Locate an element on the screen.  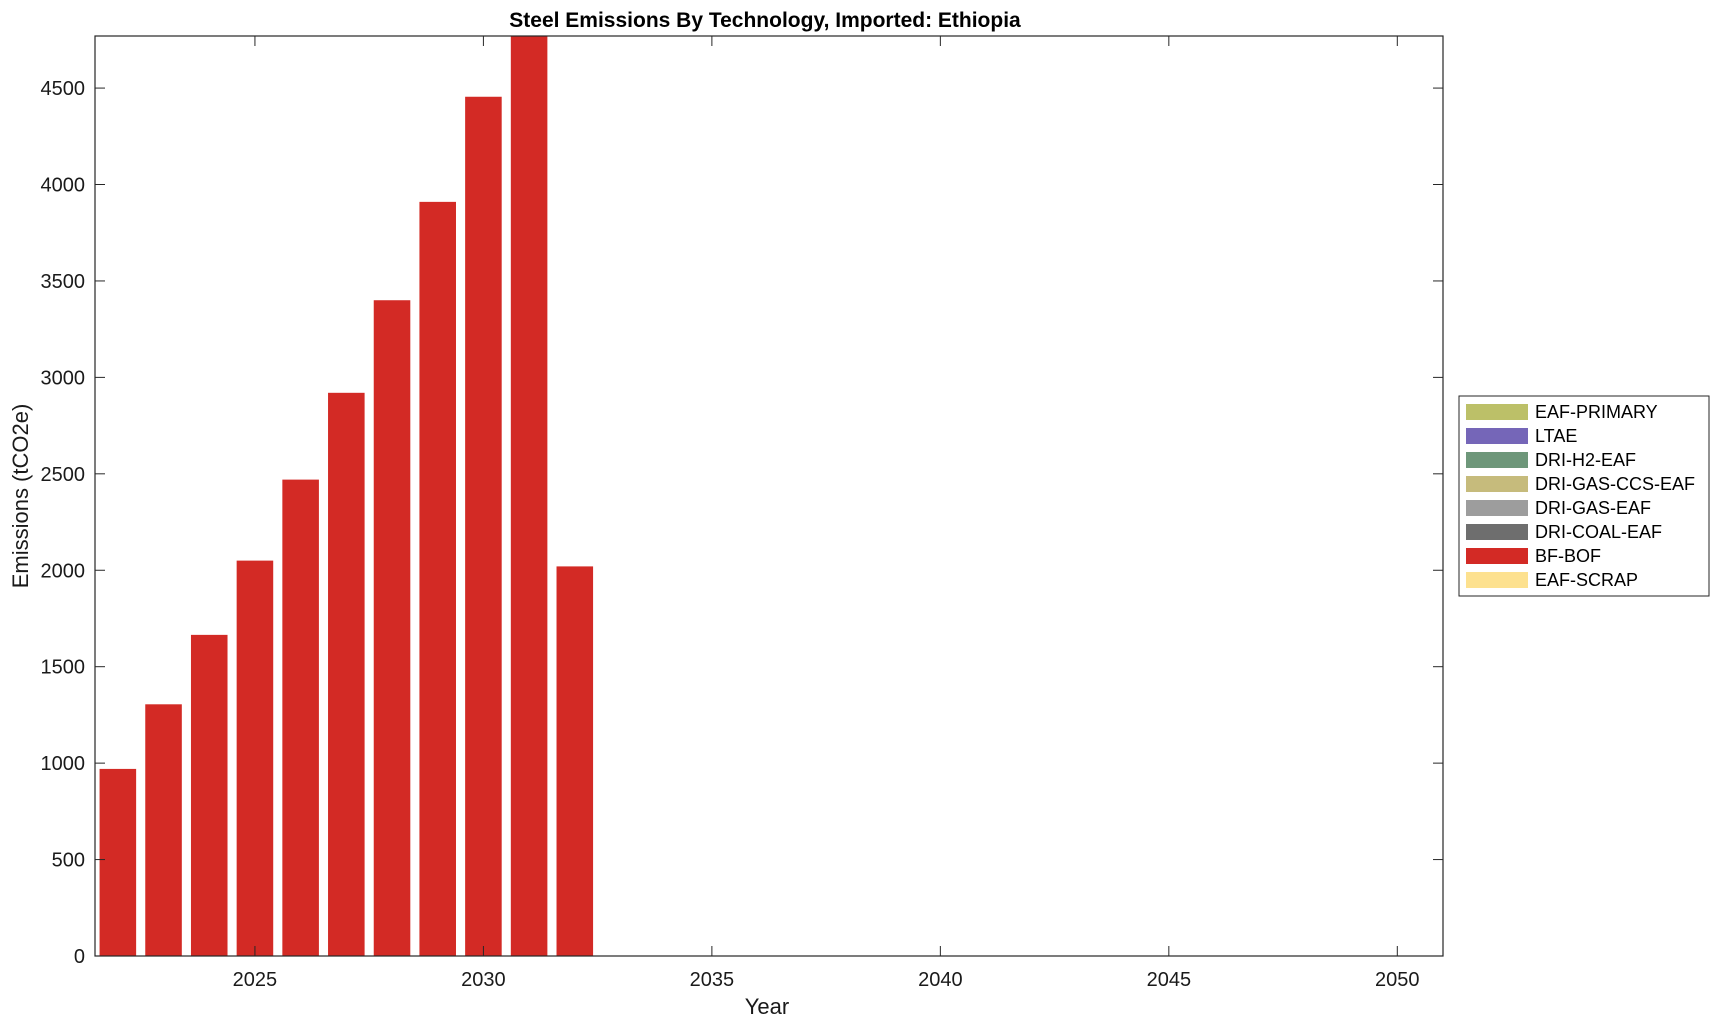
bar-bf-bof-2023 is located at coordinates (163, 830).